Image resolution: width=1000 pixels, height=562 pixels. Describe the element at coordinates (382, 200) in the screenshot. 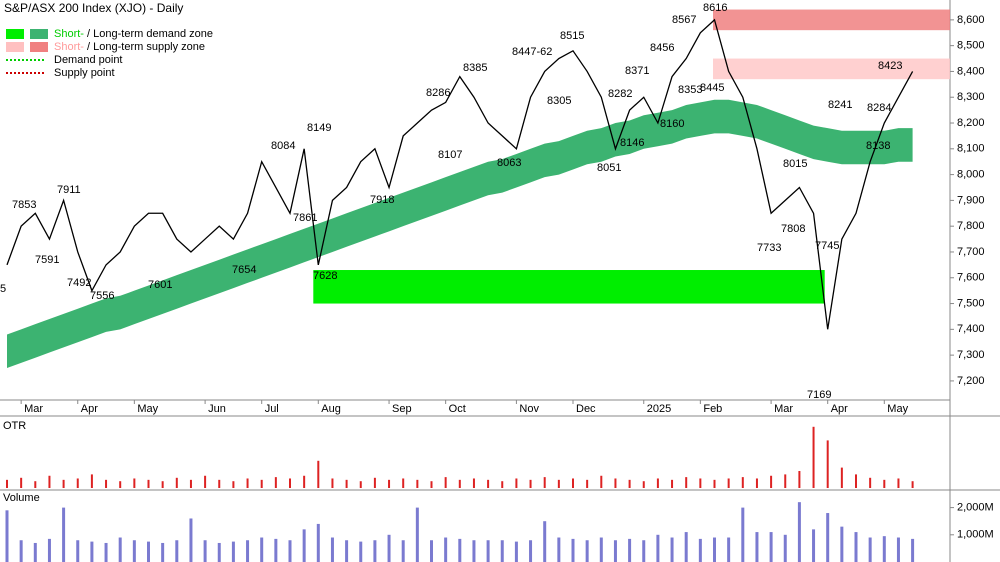

I see `price-annotation: 7918` at that location.